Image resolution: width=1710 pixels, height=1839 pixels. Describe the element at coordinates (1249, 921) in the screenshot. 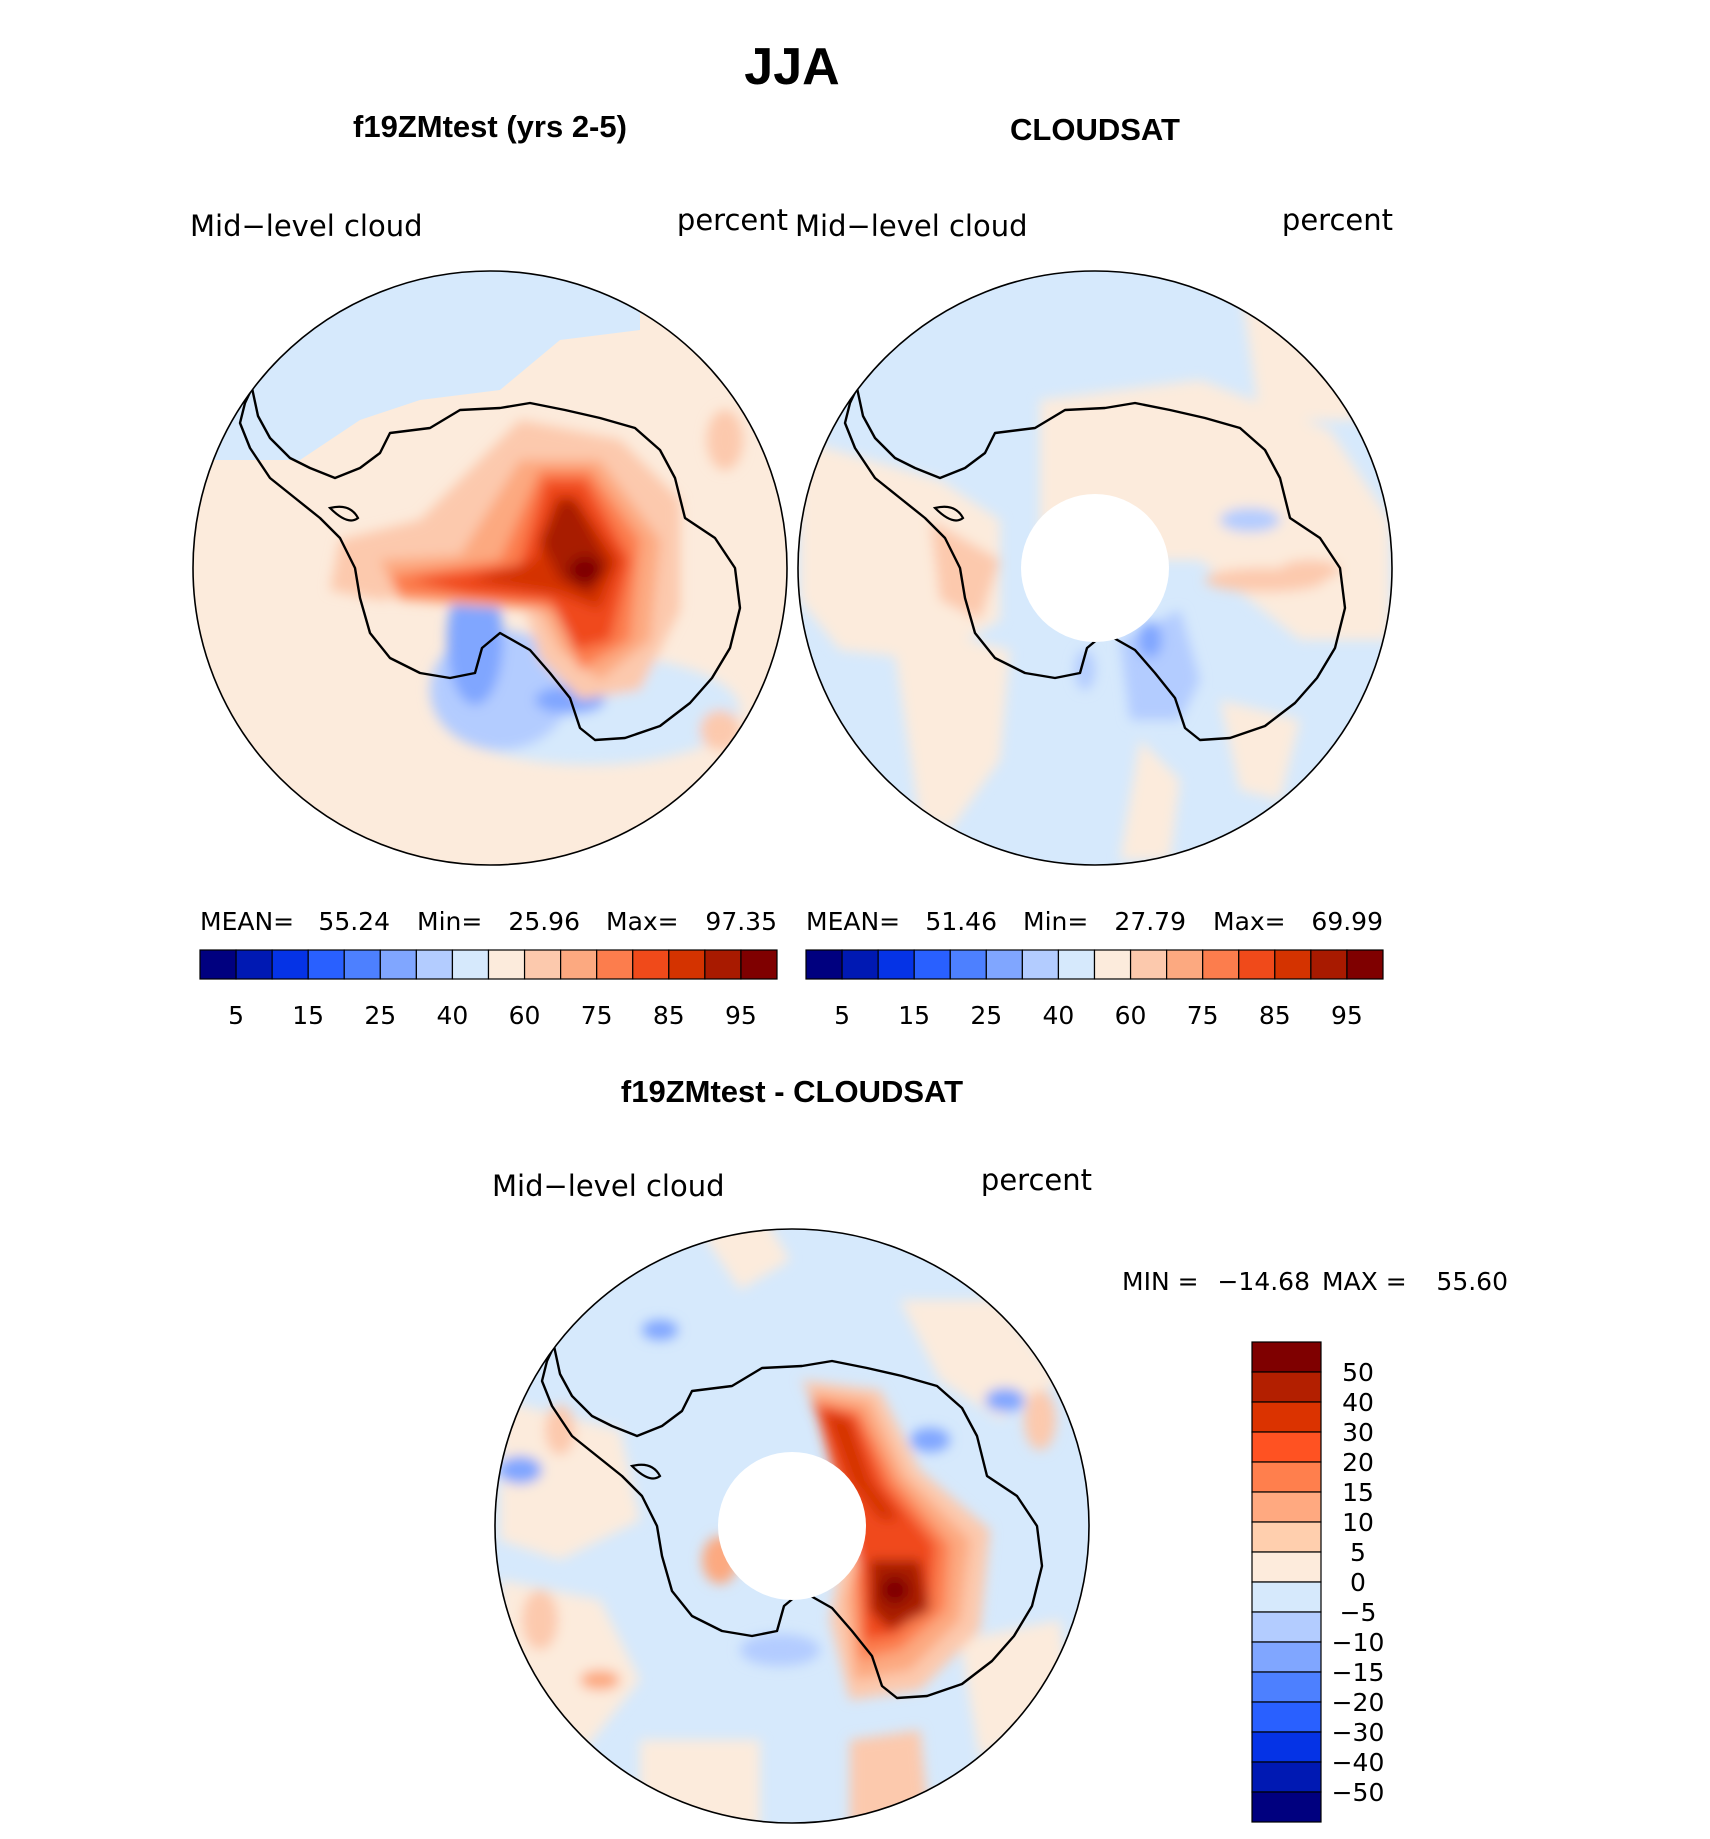

I see `panel-obs-max-label: Max=` at that location.